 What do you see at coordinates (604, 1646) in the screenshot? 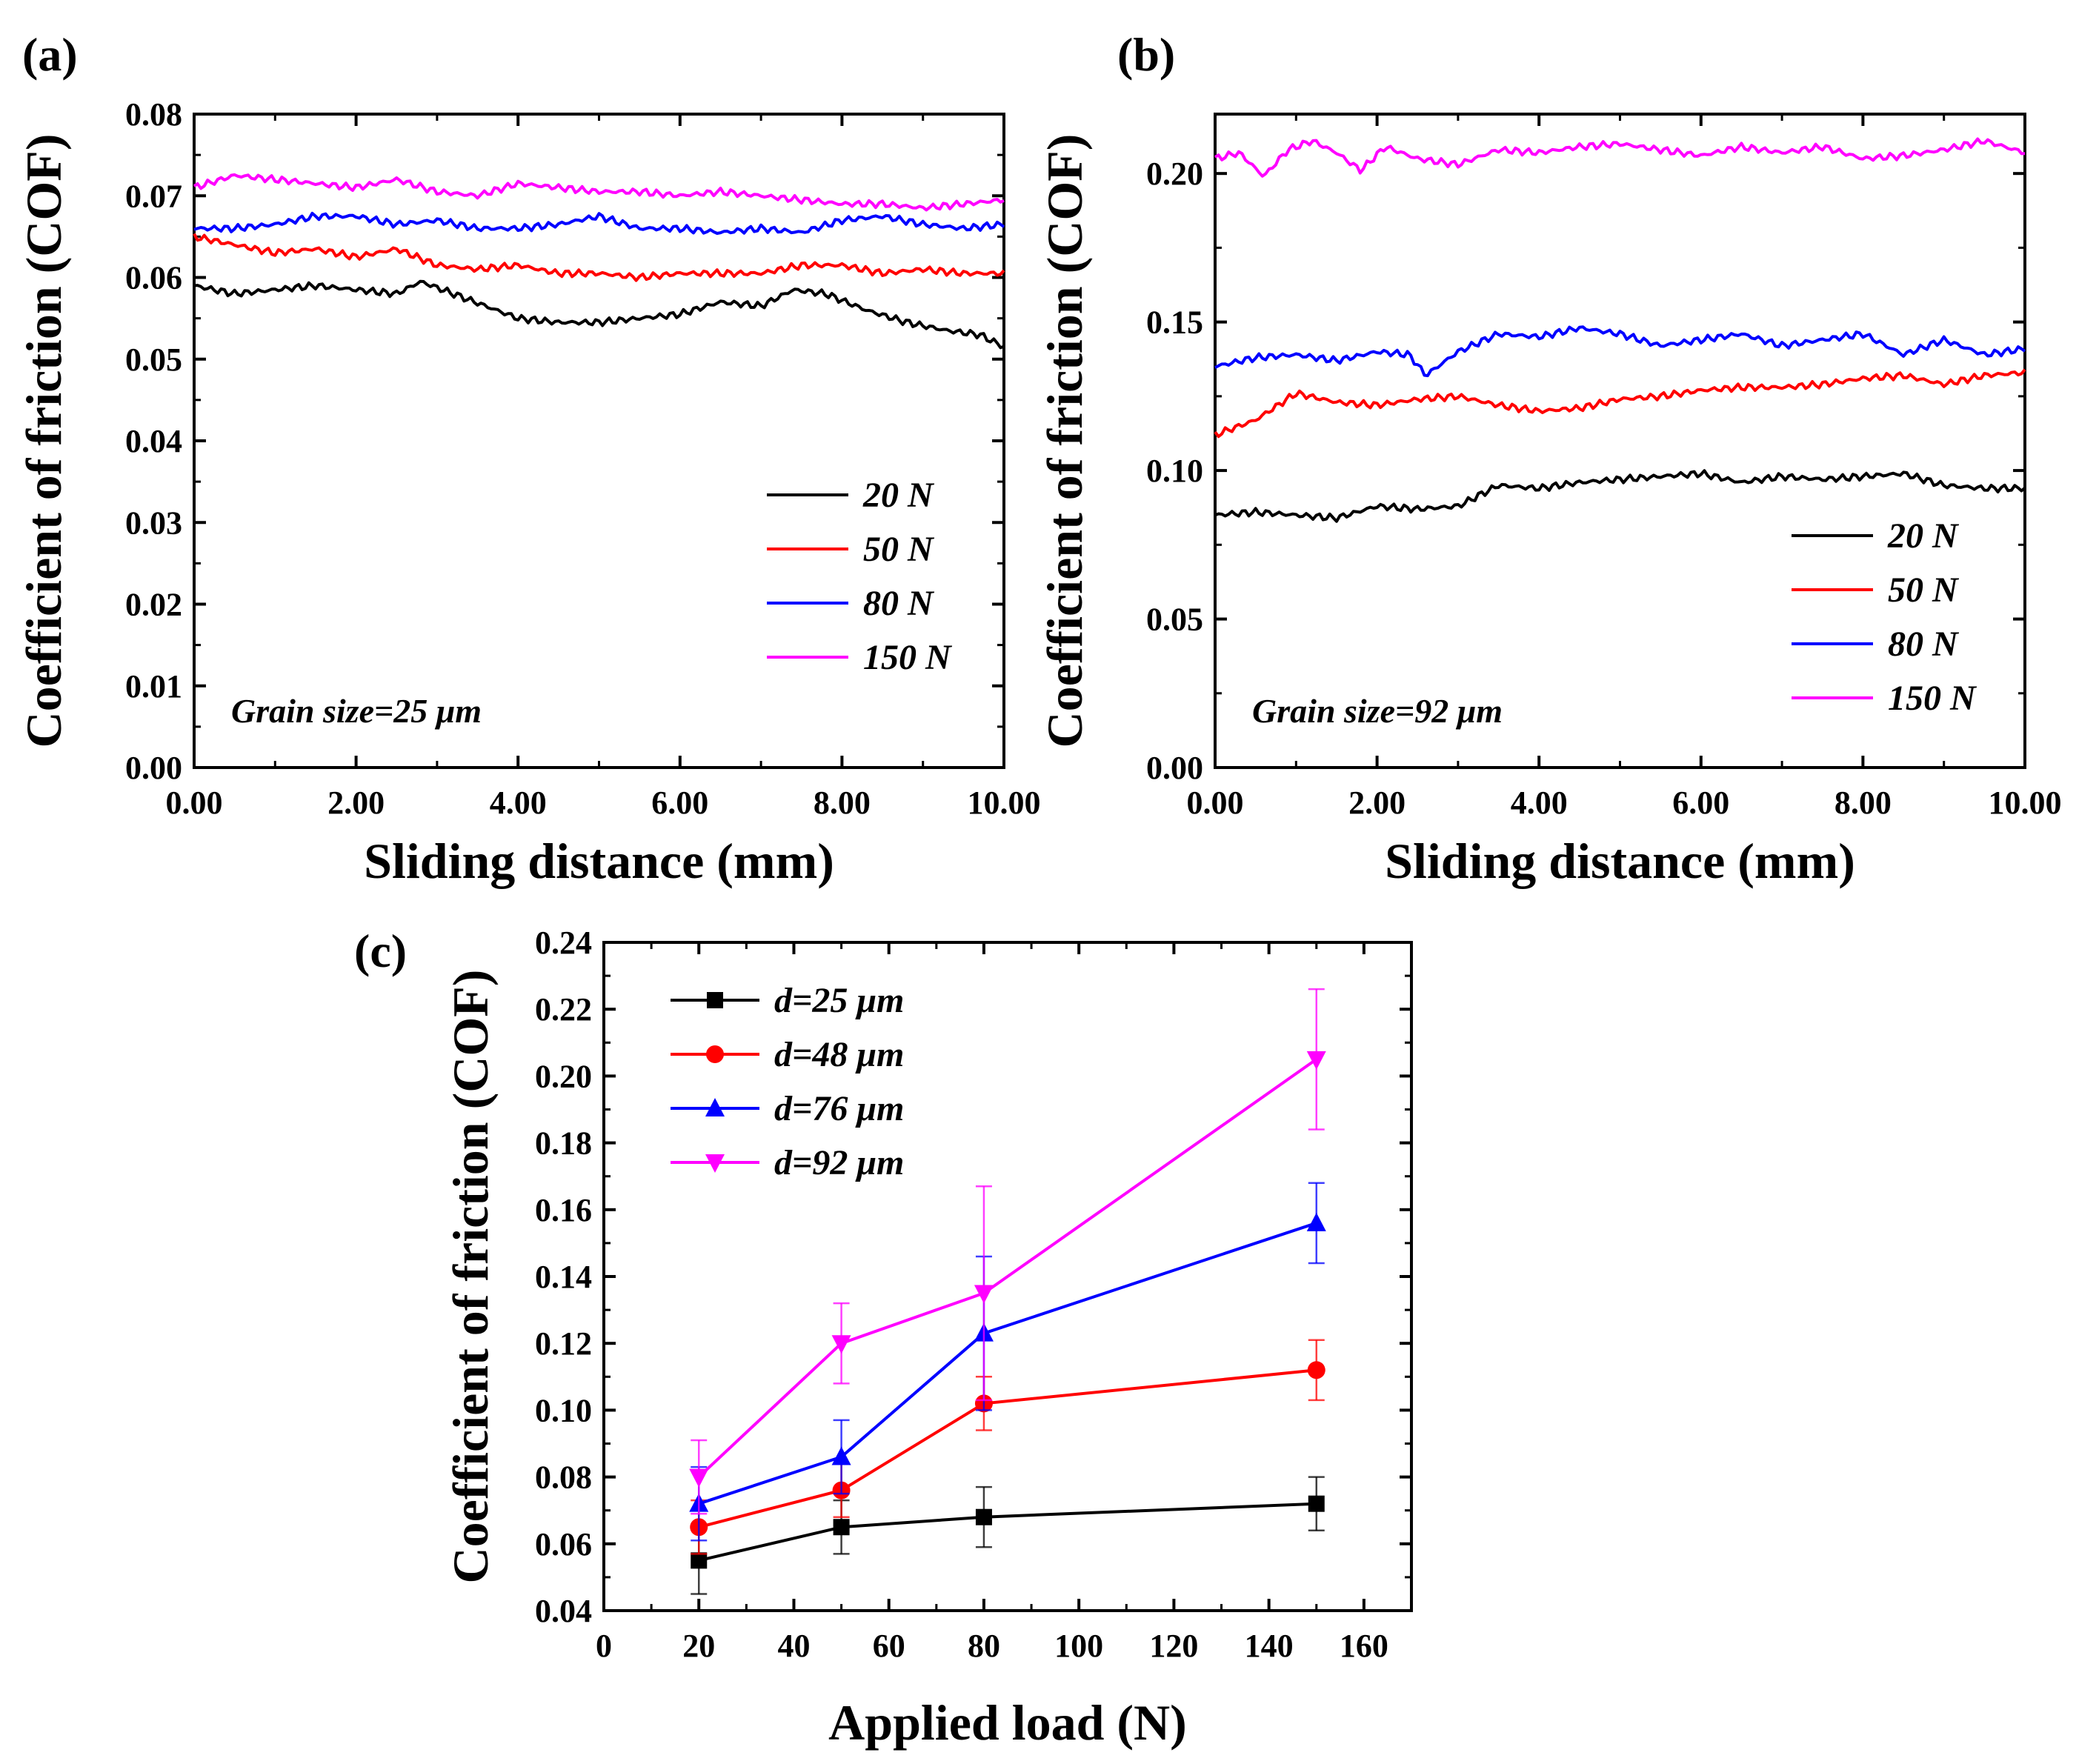
I see `x-tick-label: 0` at bounding box center [604, 1646].